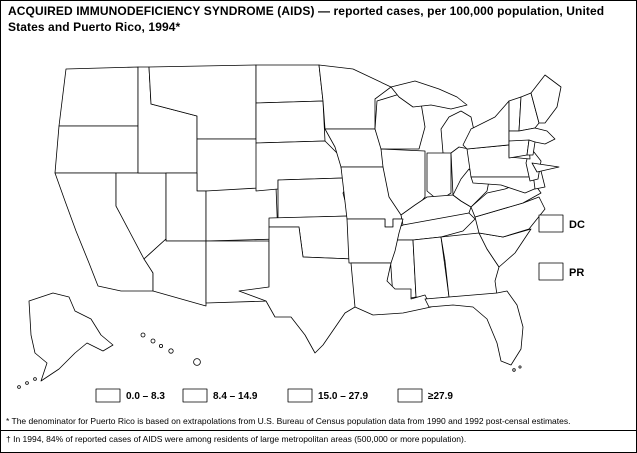  I want to click on state-NC, so click(510, 217).